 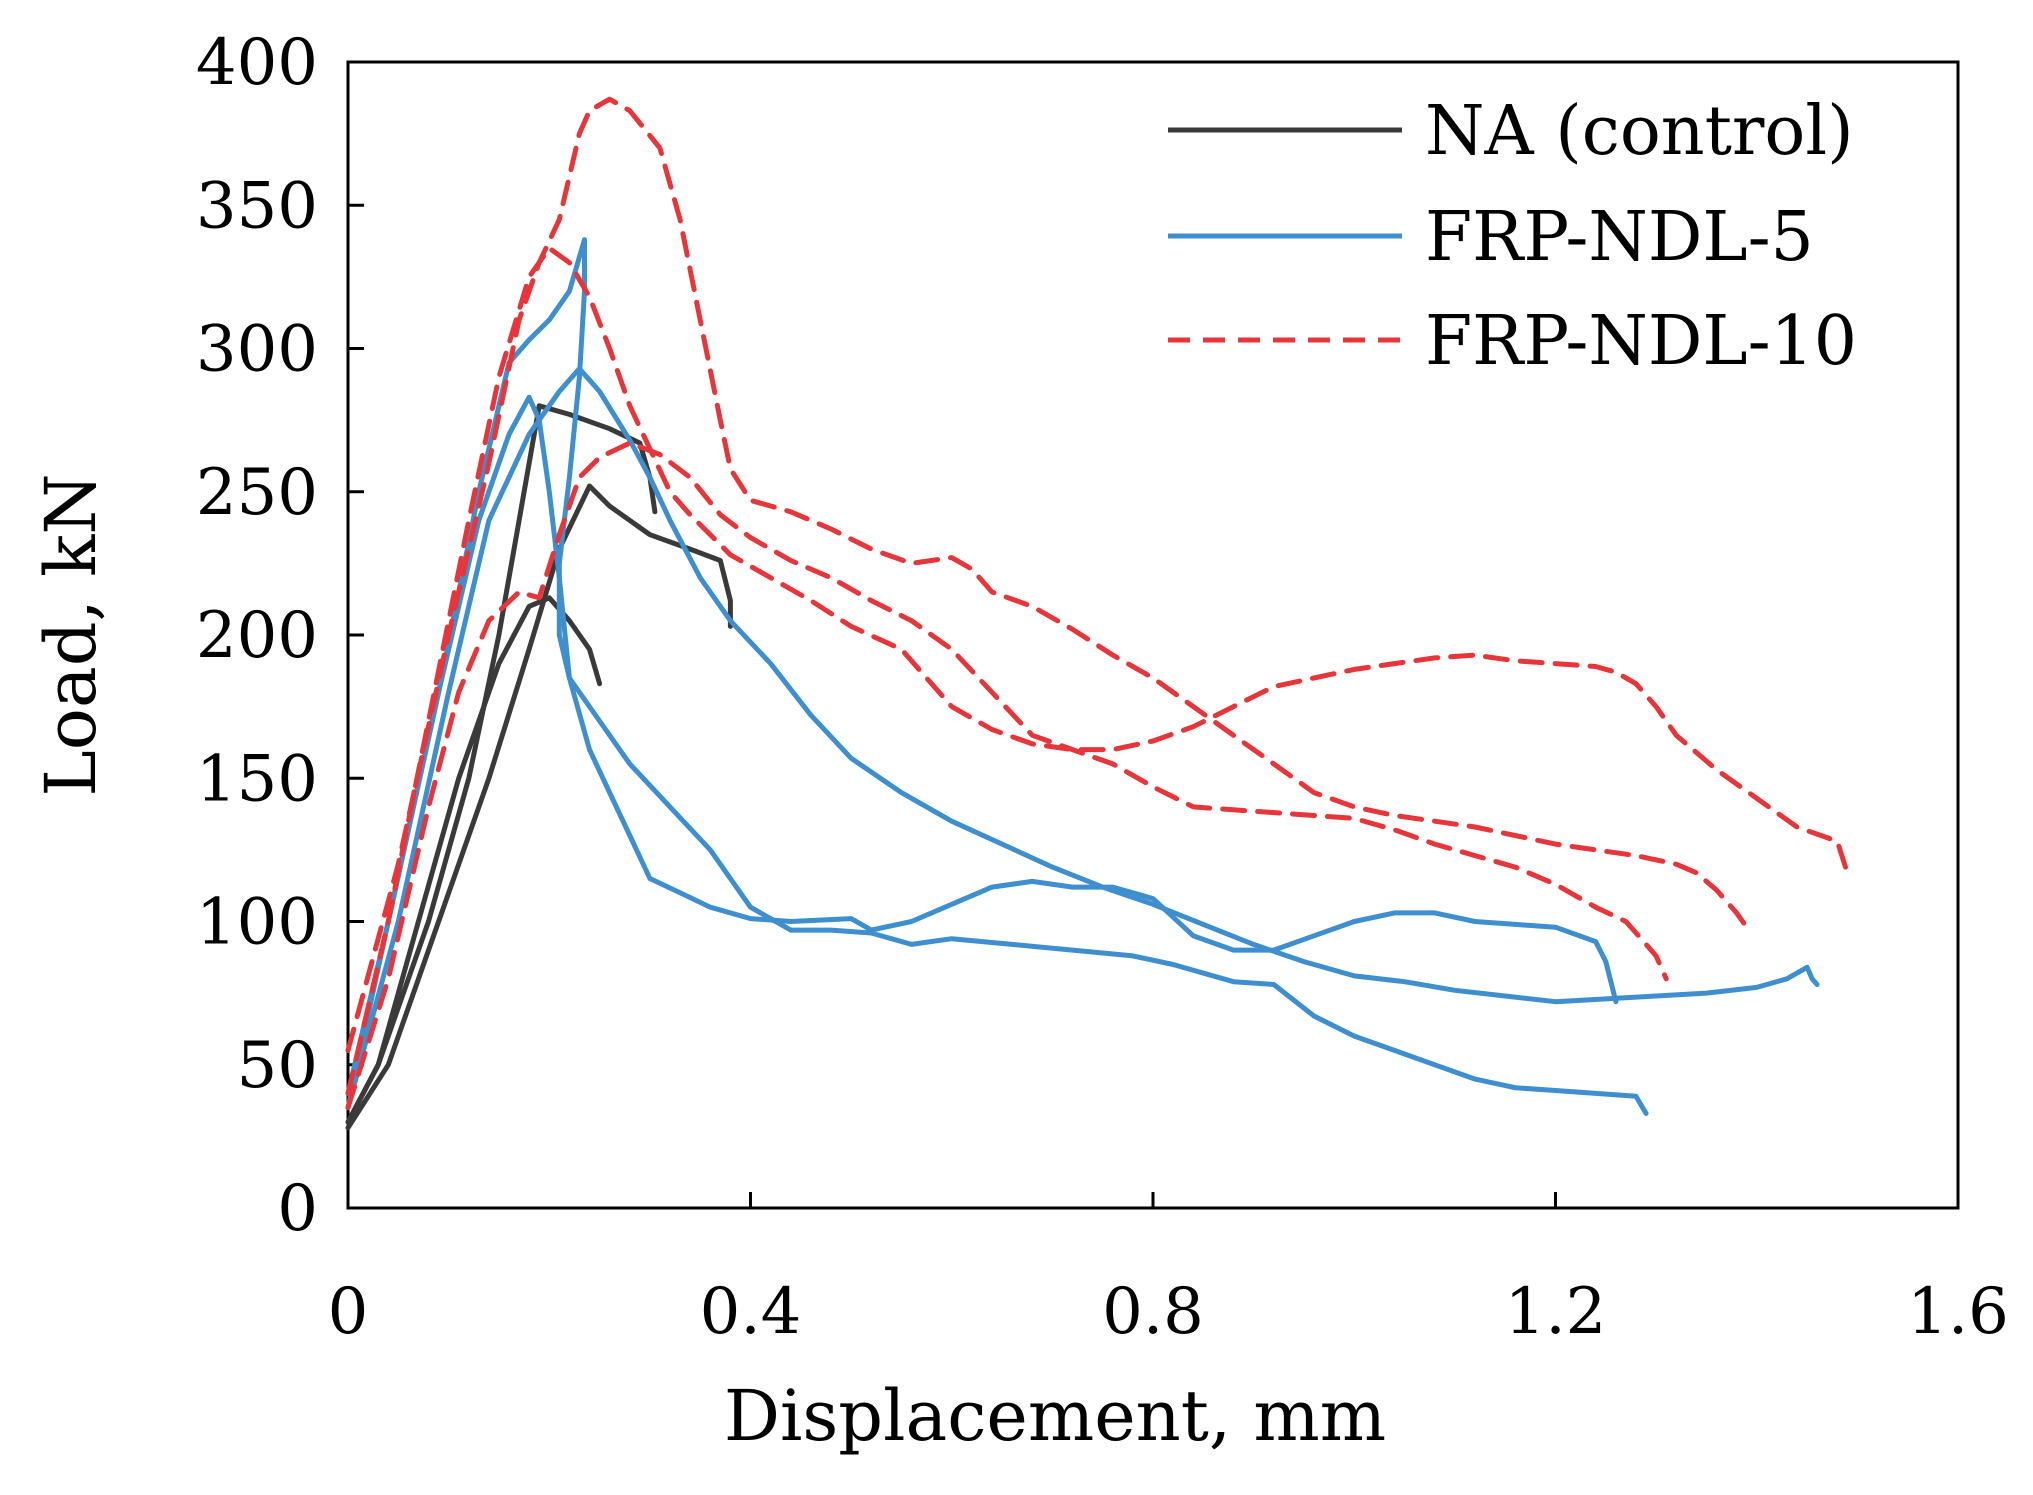 I want to click on y-tick-label: 400, so click(x=257, y=63).